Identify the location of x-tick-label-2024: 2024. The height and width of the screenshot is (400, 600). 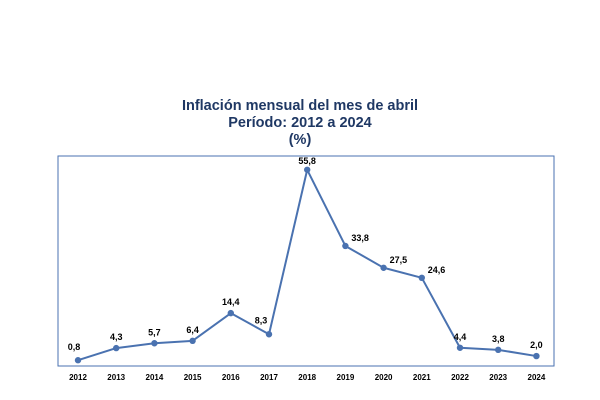
(537, 377).